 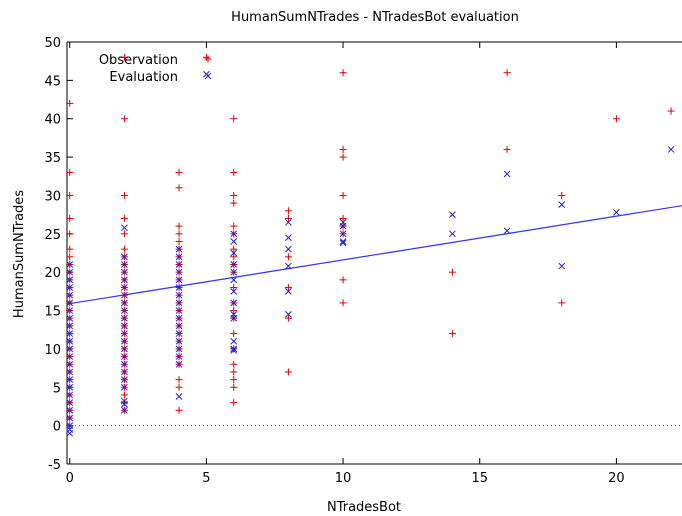 I want to click on y-tick-label: 15, so click(x=52, y=312).